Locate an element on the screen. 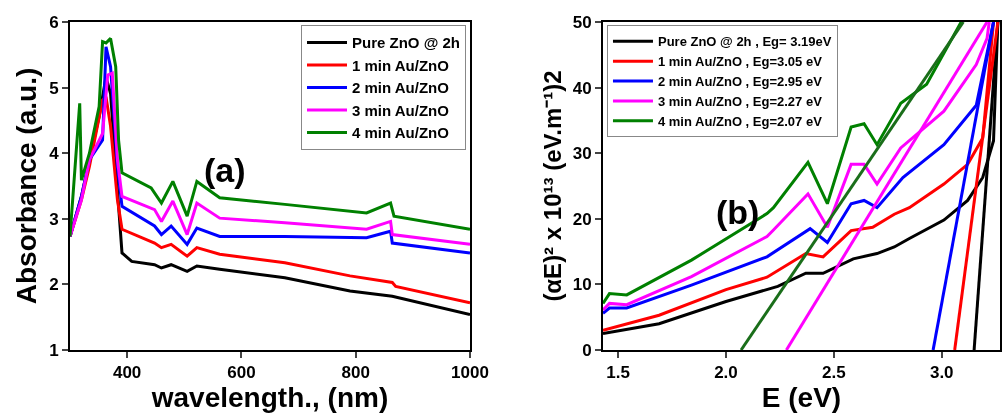  legend-label: 2 min Au/ZnO is located at coordinates (401, 88).